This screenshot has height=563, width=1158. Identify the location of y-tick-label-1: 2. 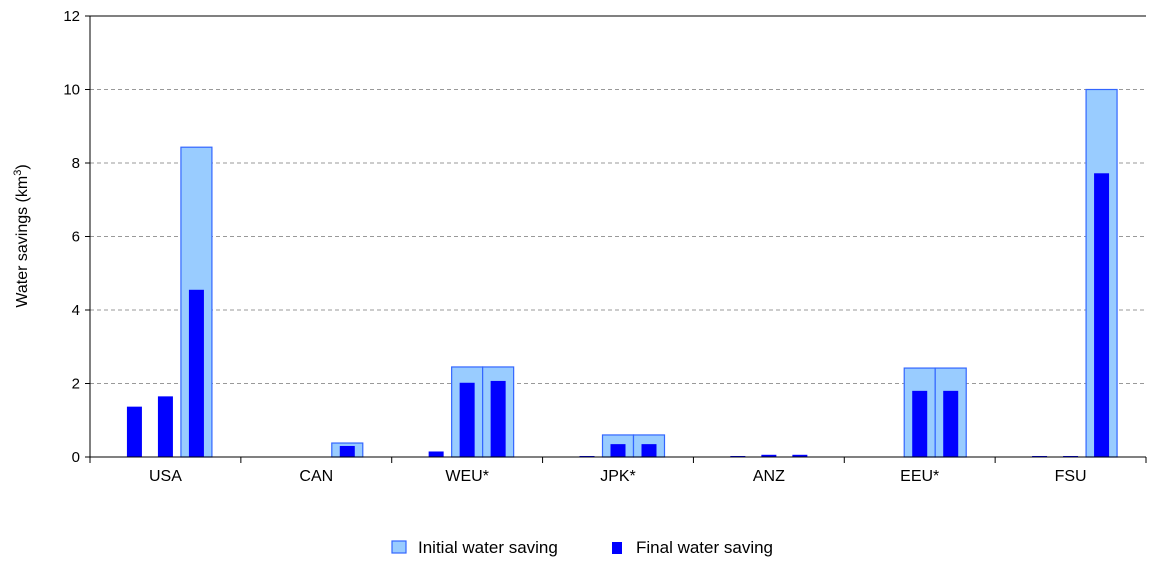
(76, 384).